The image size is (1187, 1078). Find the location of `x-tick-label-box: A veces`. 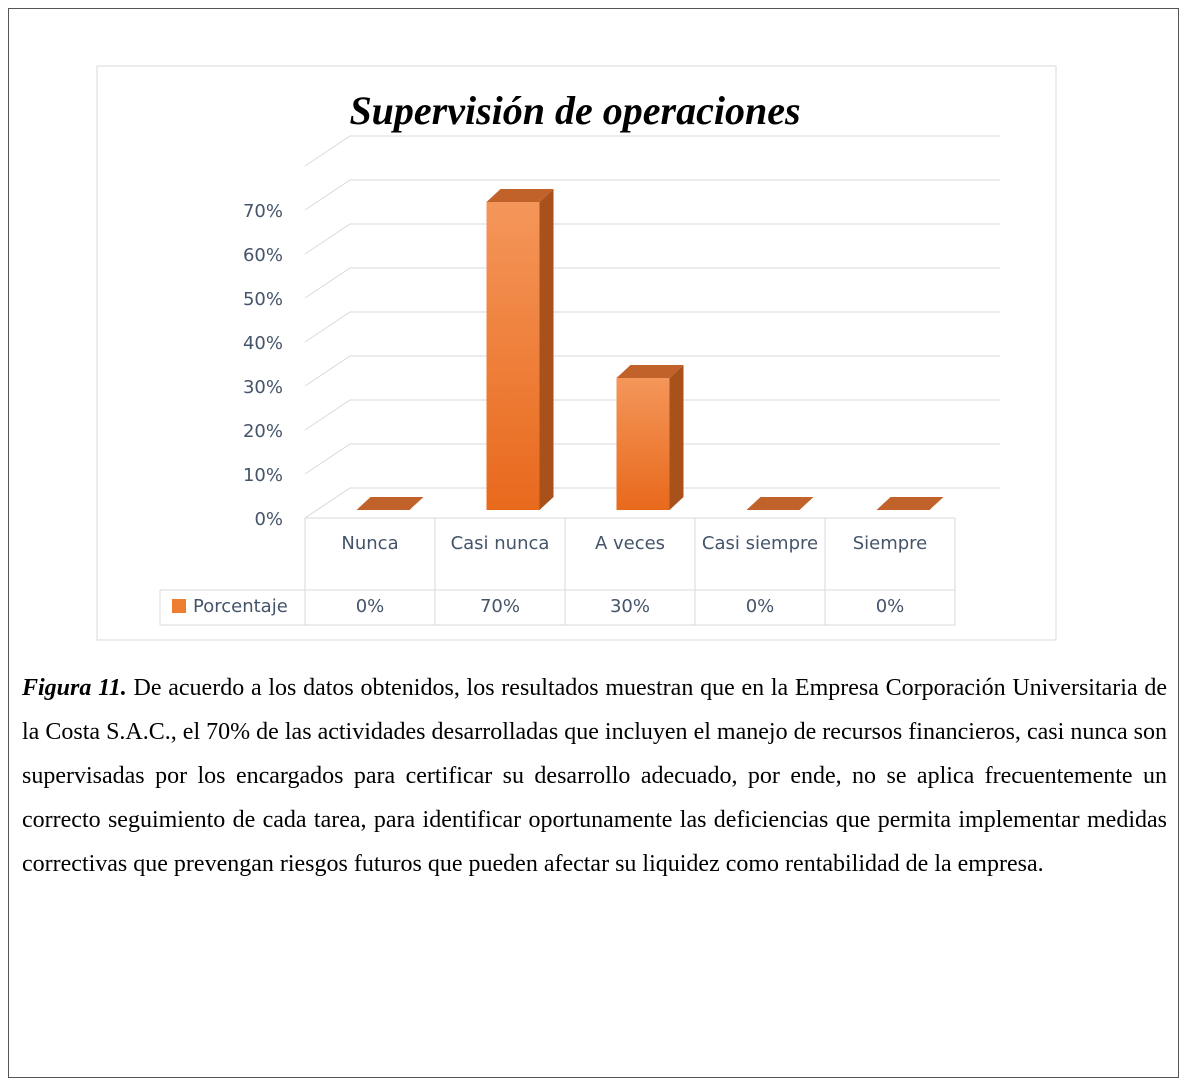

x-tick-label-box: A veces is located at coordinates (630, 543).